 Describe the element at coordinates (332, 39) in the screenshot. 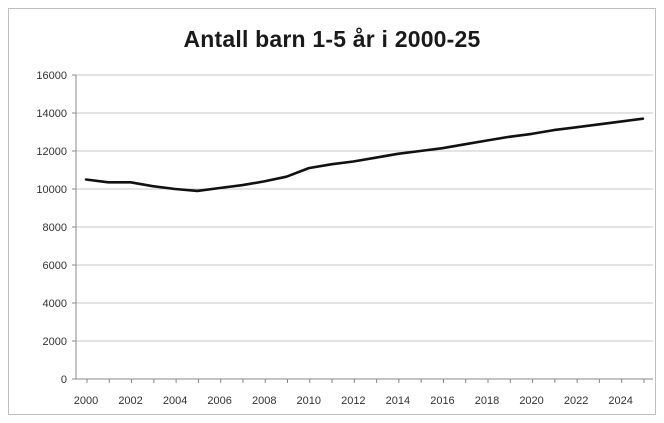

I see `chart-title: Antall barn 1-5 år i 2000-25` at that location.